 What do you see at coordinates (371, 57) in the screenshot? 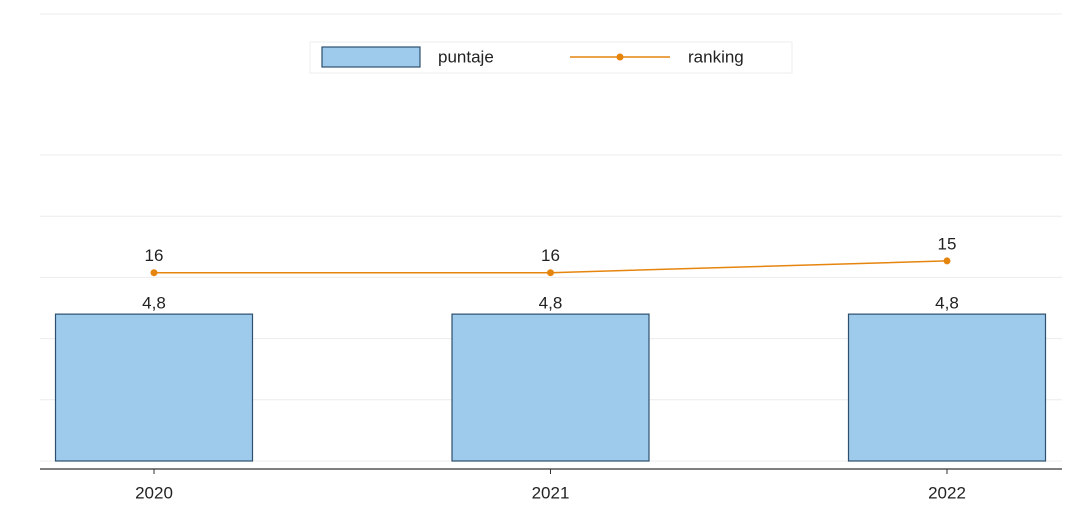
I see `legend-swatch` at bounding box center [371, 57].